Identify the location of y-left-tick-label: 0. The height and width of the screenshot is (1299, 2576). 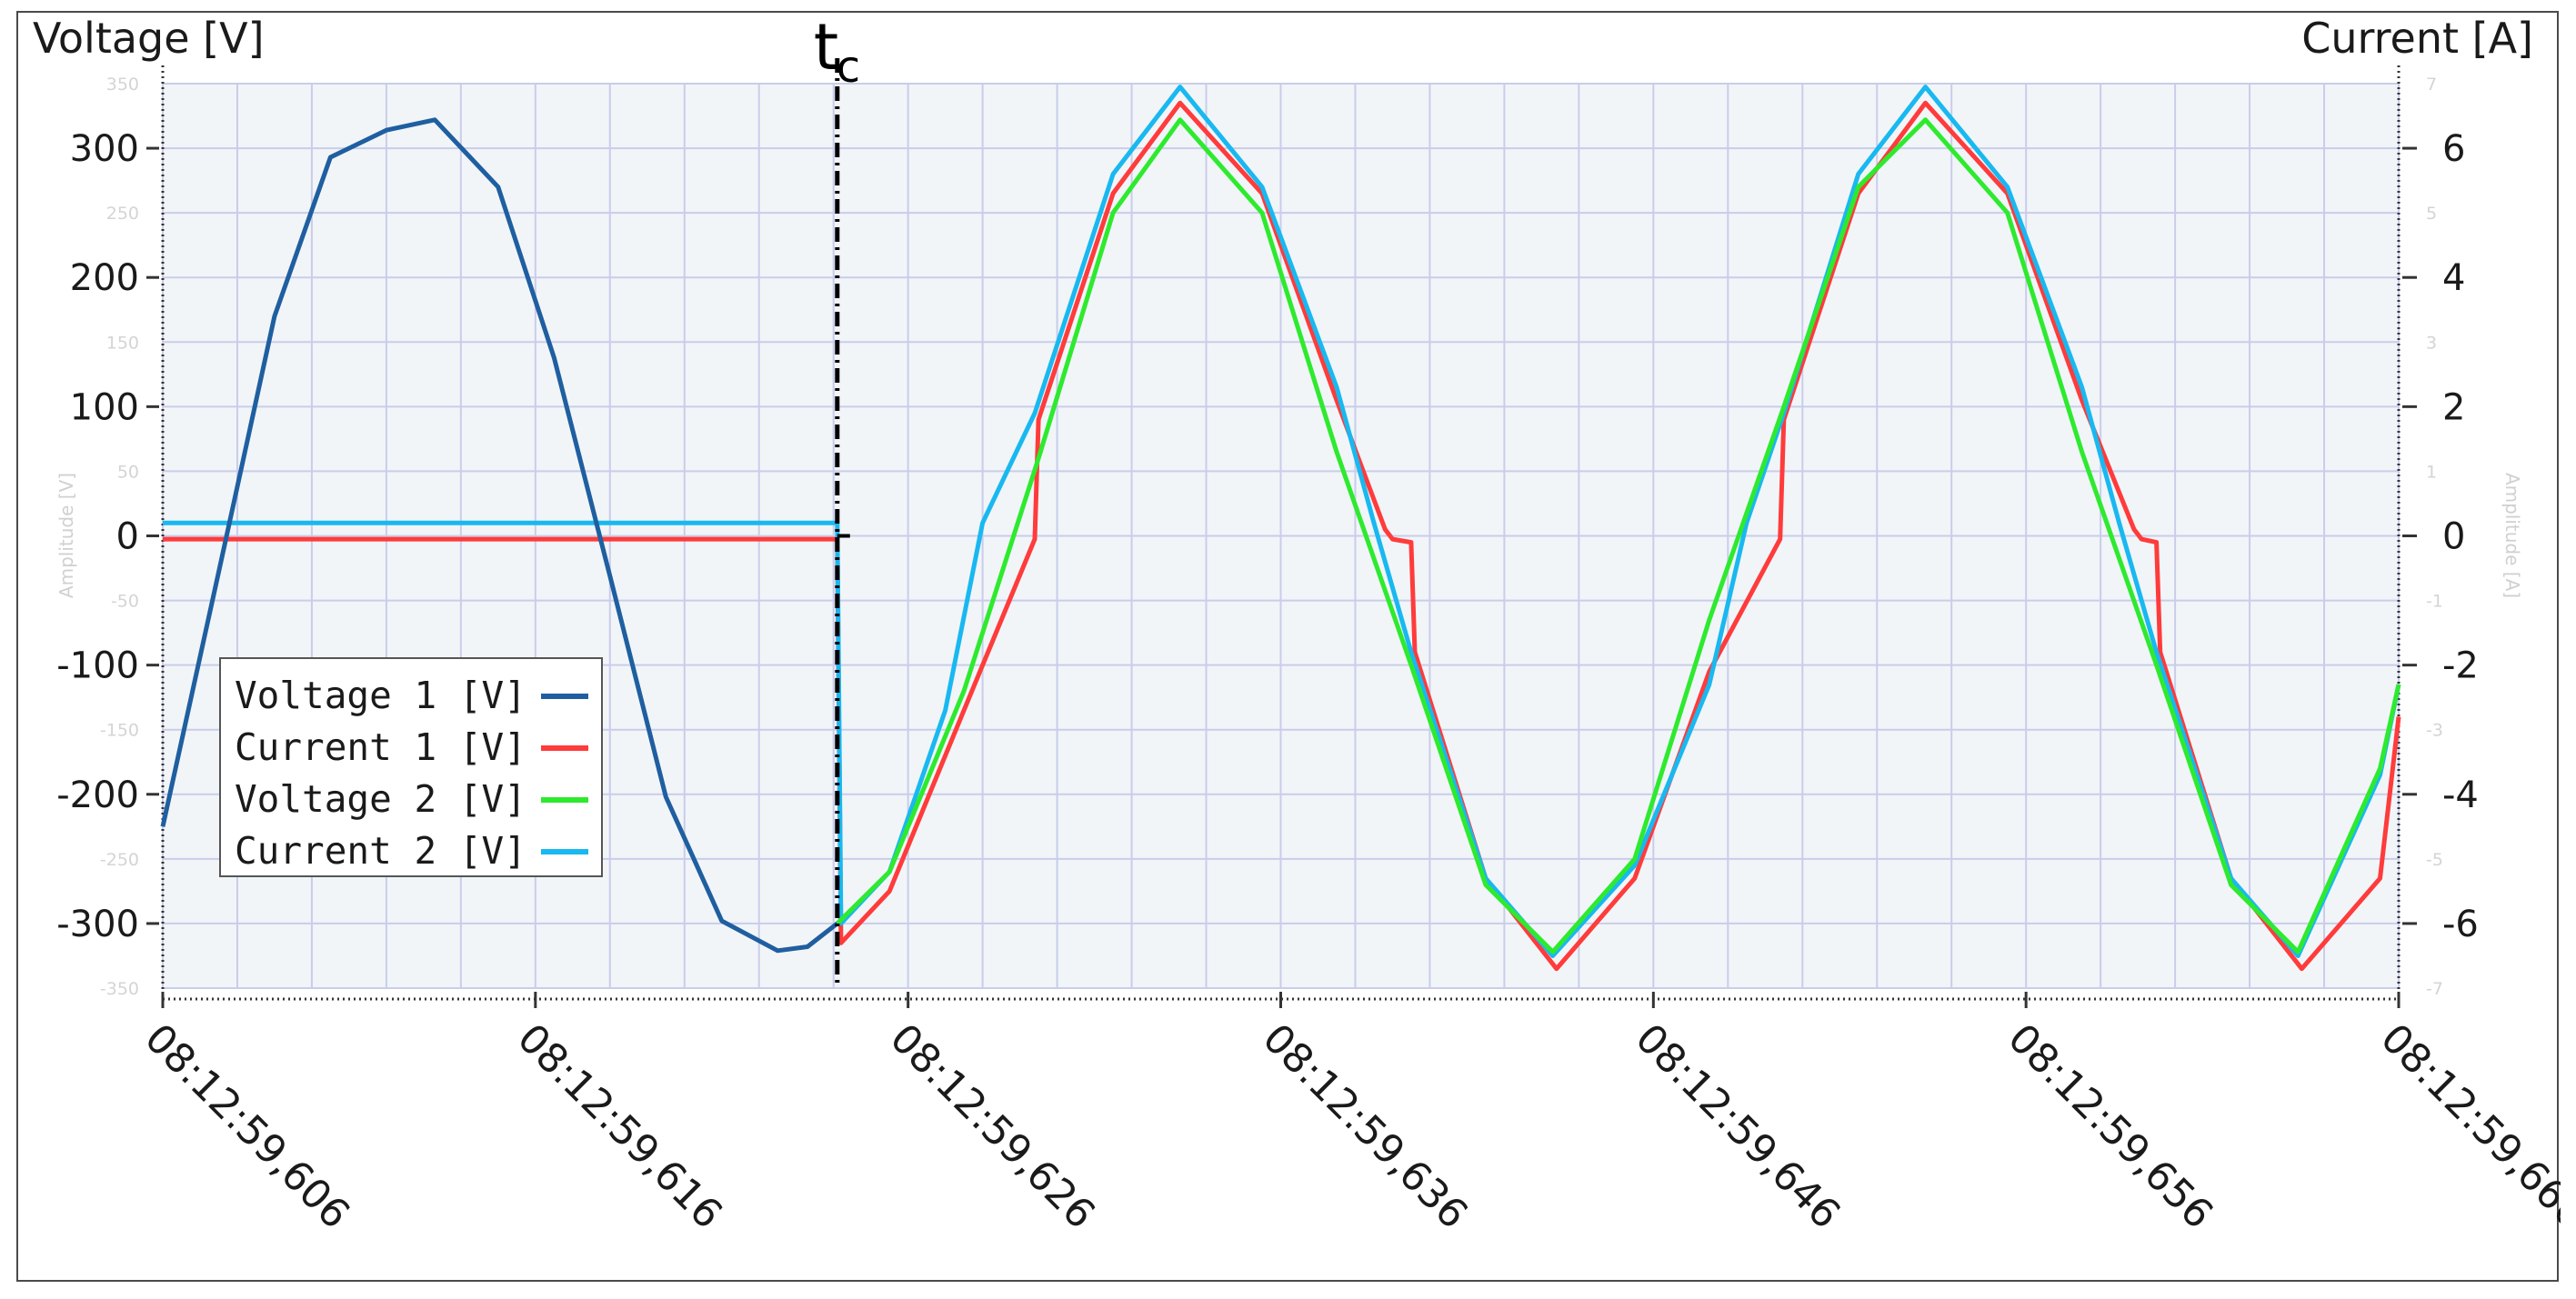
(128, 537).